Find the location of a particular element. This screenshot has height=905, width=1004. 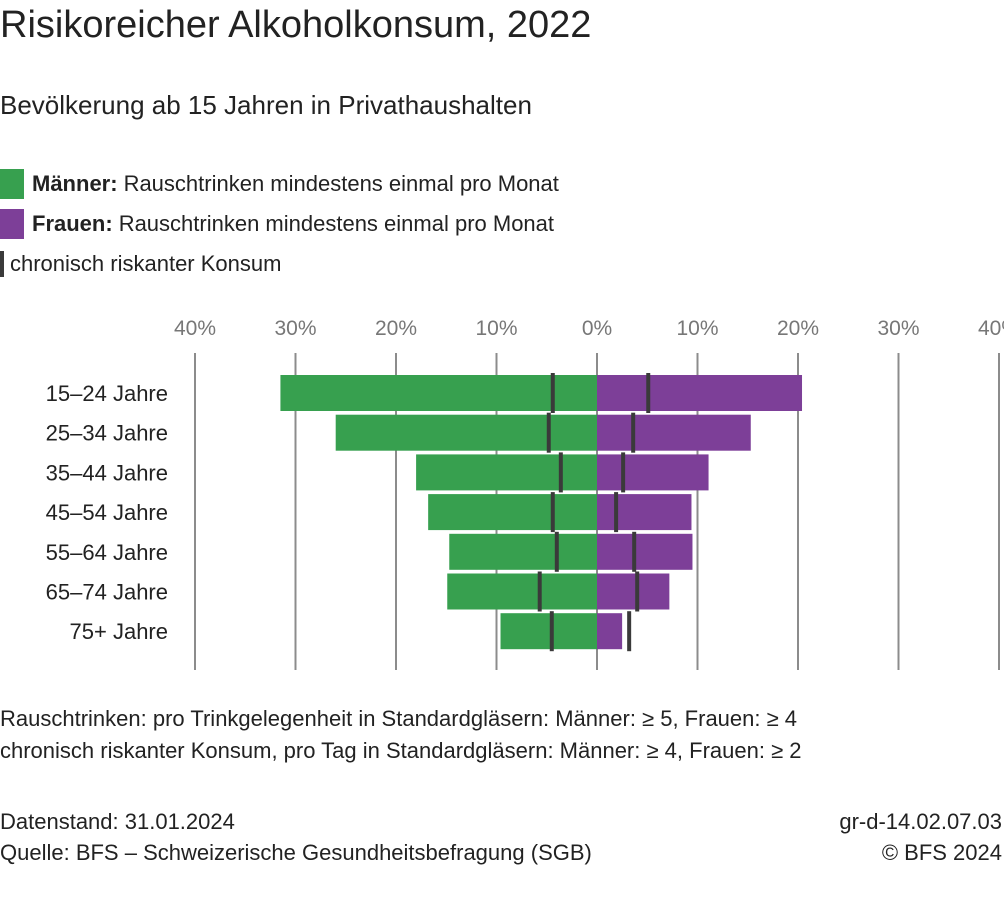

legend-swatch-maenner is located at coordinates (12, 184).